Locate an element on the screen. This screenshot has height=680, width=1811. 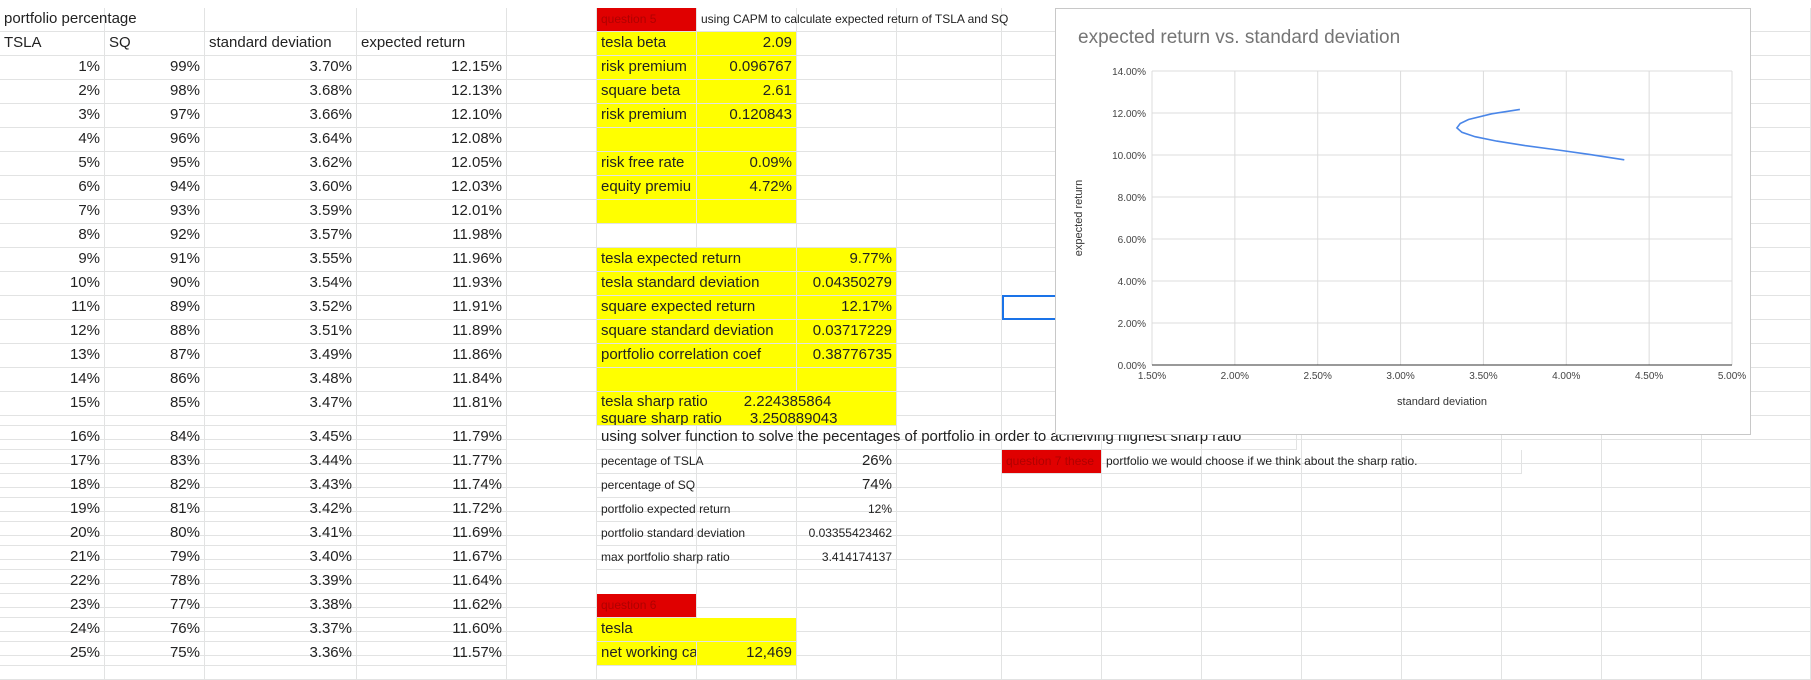
tsla-pct-cell: 15% is located at coordinates (52, 409).